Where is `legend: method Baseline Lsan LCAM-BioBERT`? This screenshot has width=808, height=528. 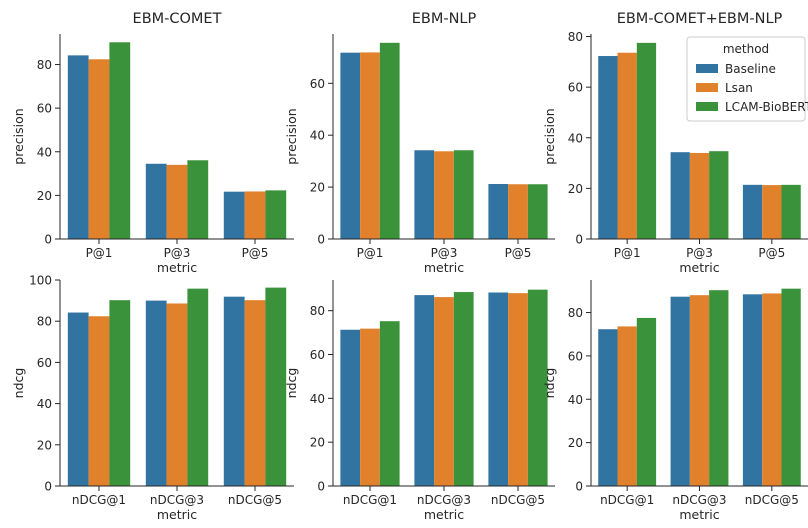 legend: method Baseline Lsan LCAM-BioBERT is located at coordinates (747, 79).